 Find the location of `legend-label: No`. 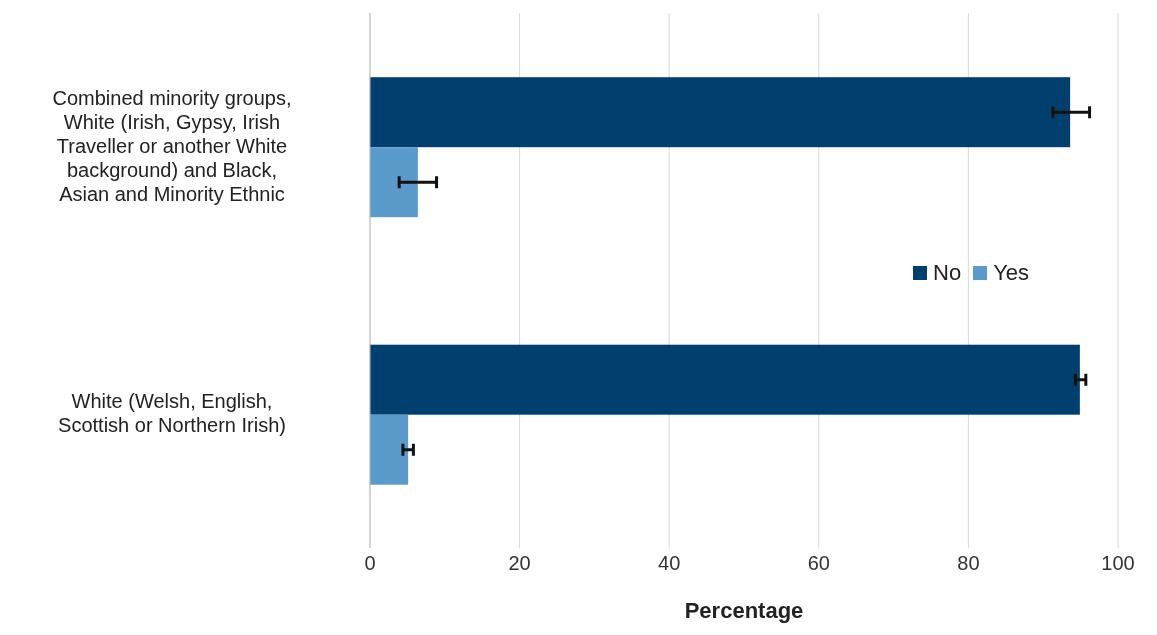

legend-label: No is located at coordinates (947, 273).